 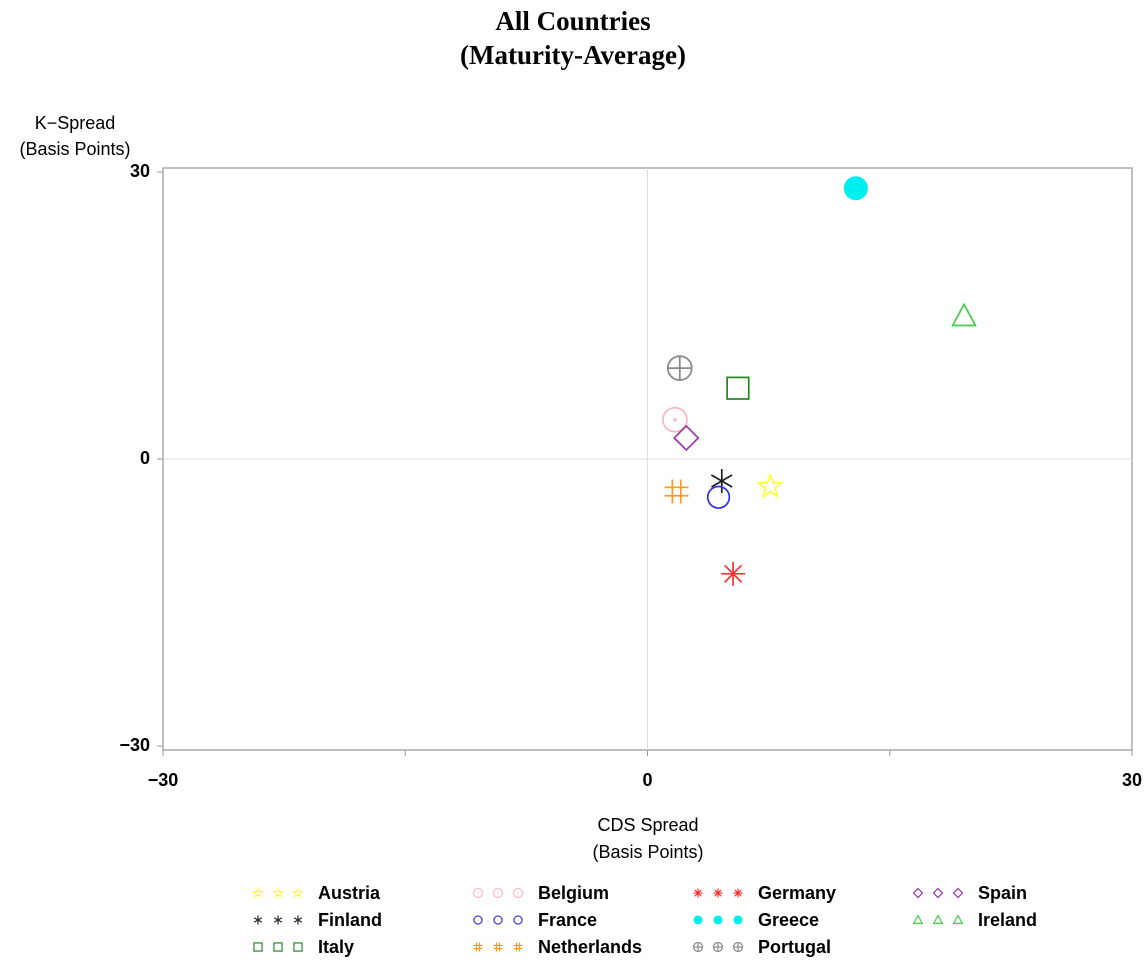 What do you see at coordinates (647, 852) in the screenshot?
I see `x-axis-label: (Basis Points)` at bounding box center [647, 852].